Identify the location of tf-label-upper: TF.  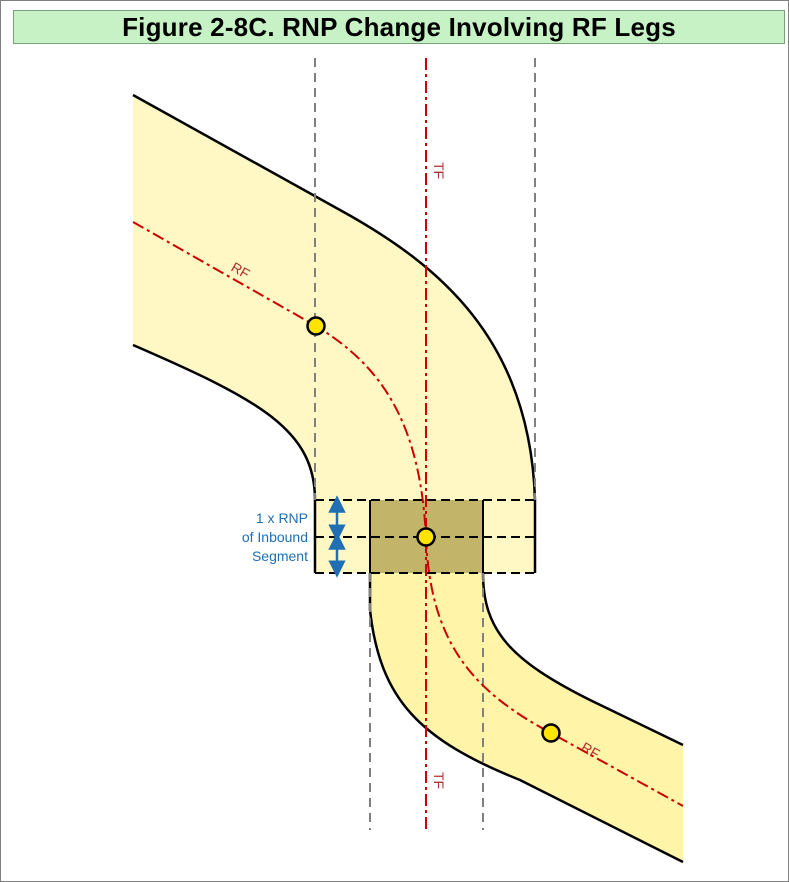
(439, 170).